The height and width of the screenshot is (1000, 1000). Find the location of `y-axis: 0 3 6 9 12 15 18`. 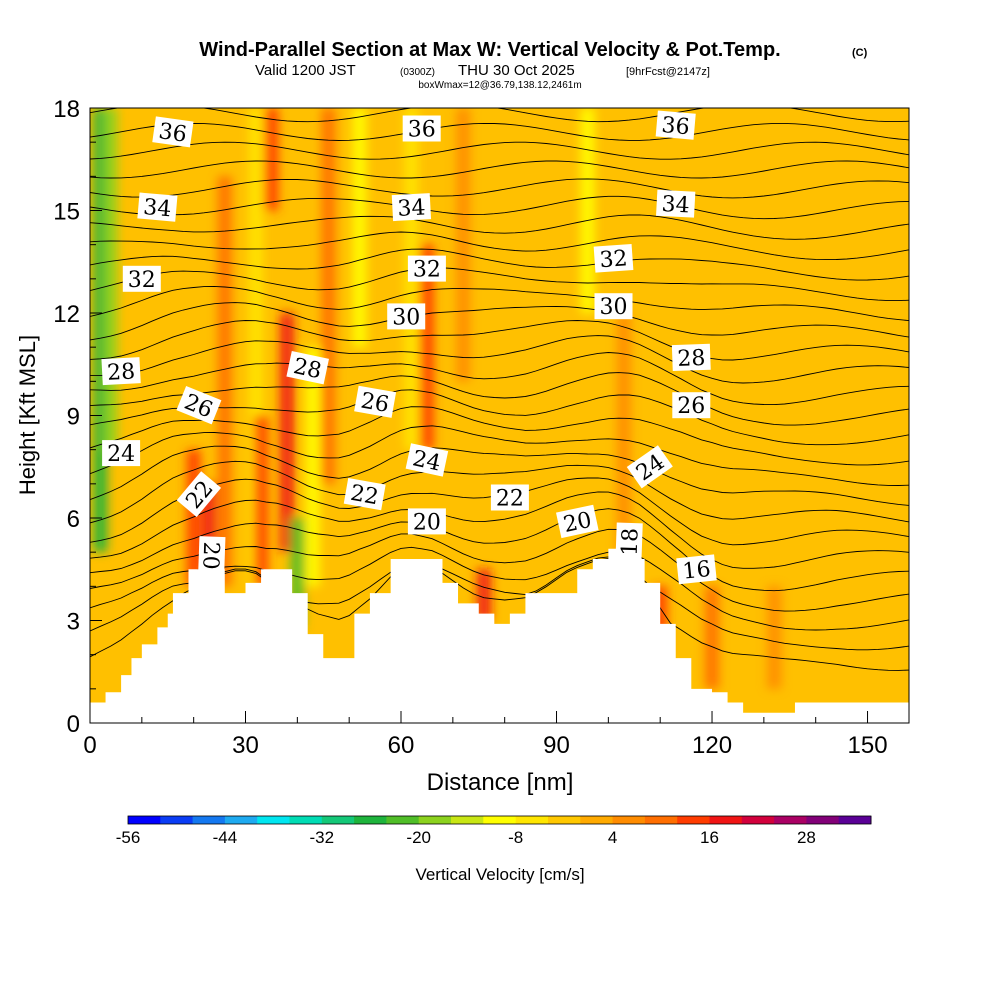

y-axis: 0 3 6 9 12 15 18 is located at coordinates (77, 417).